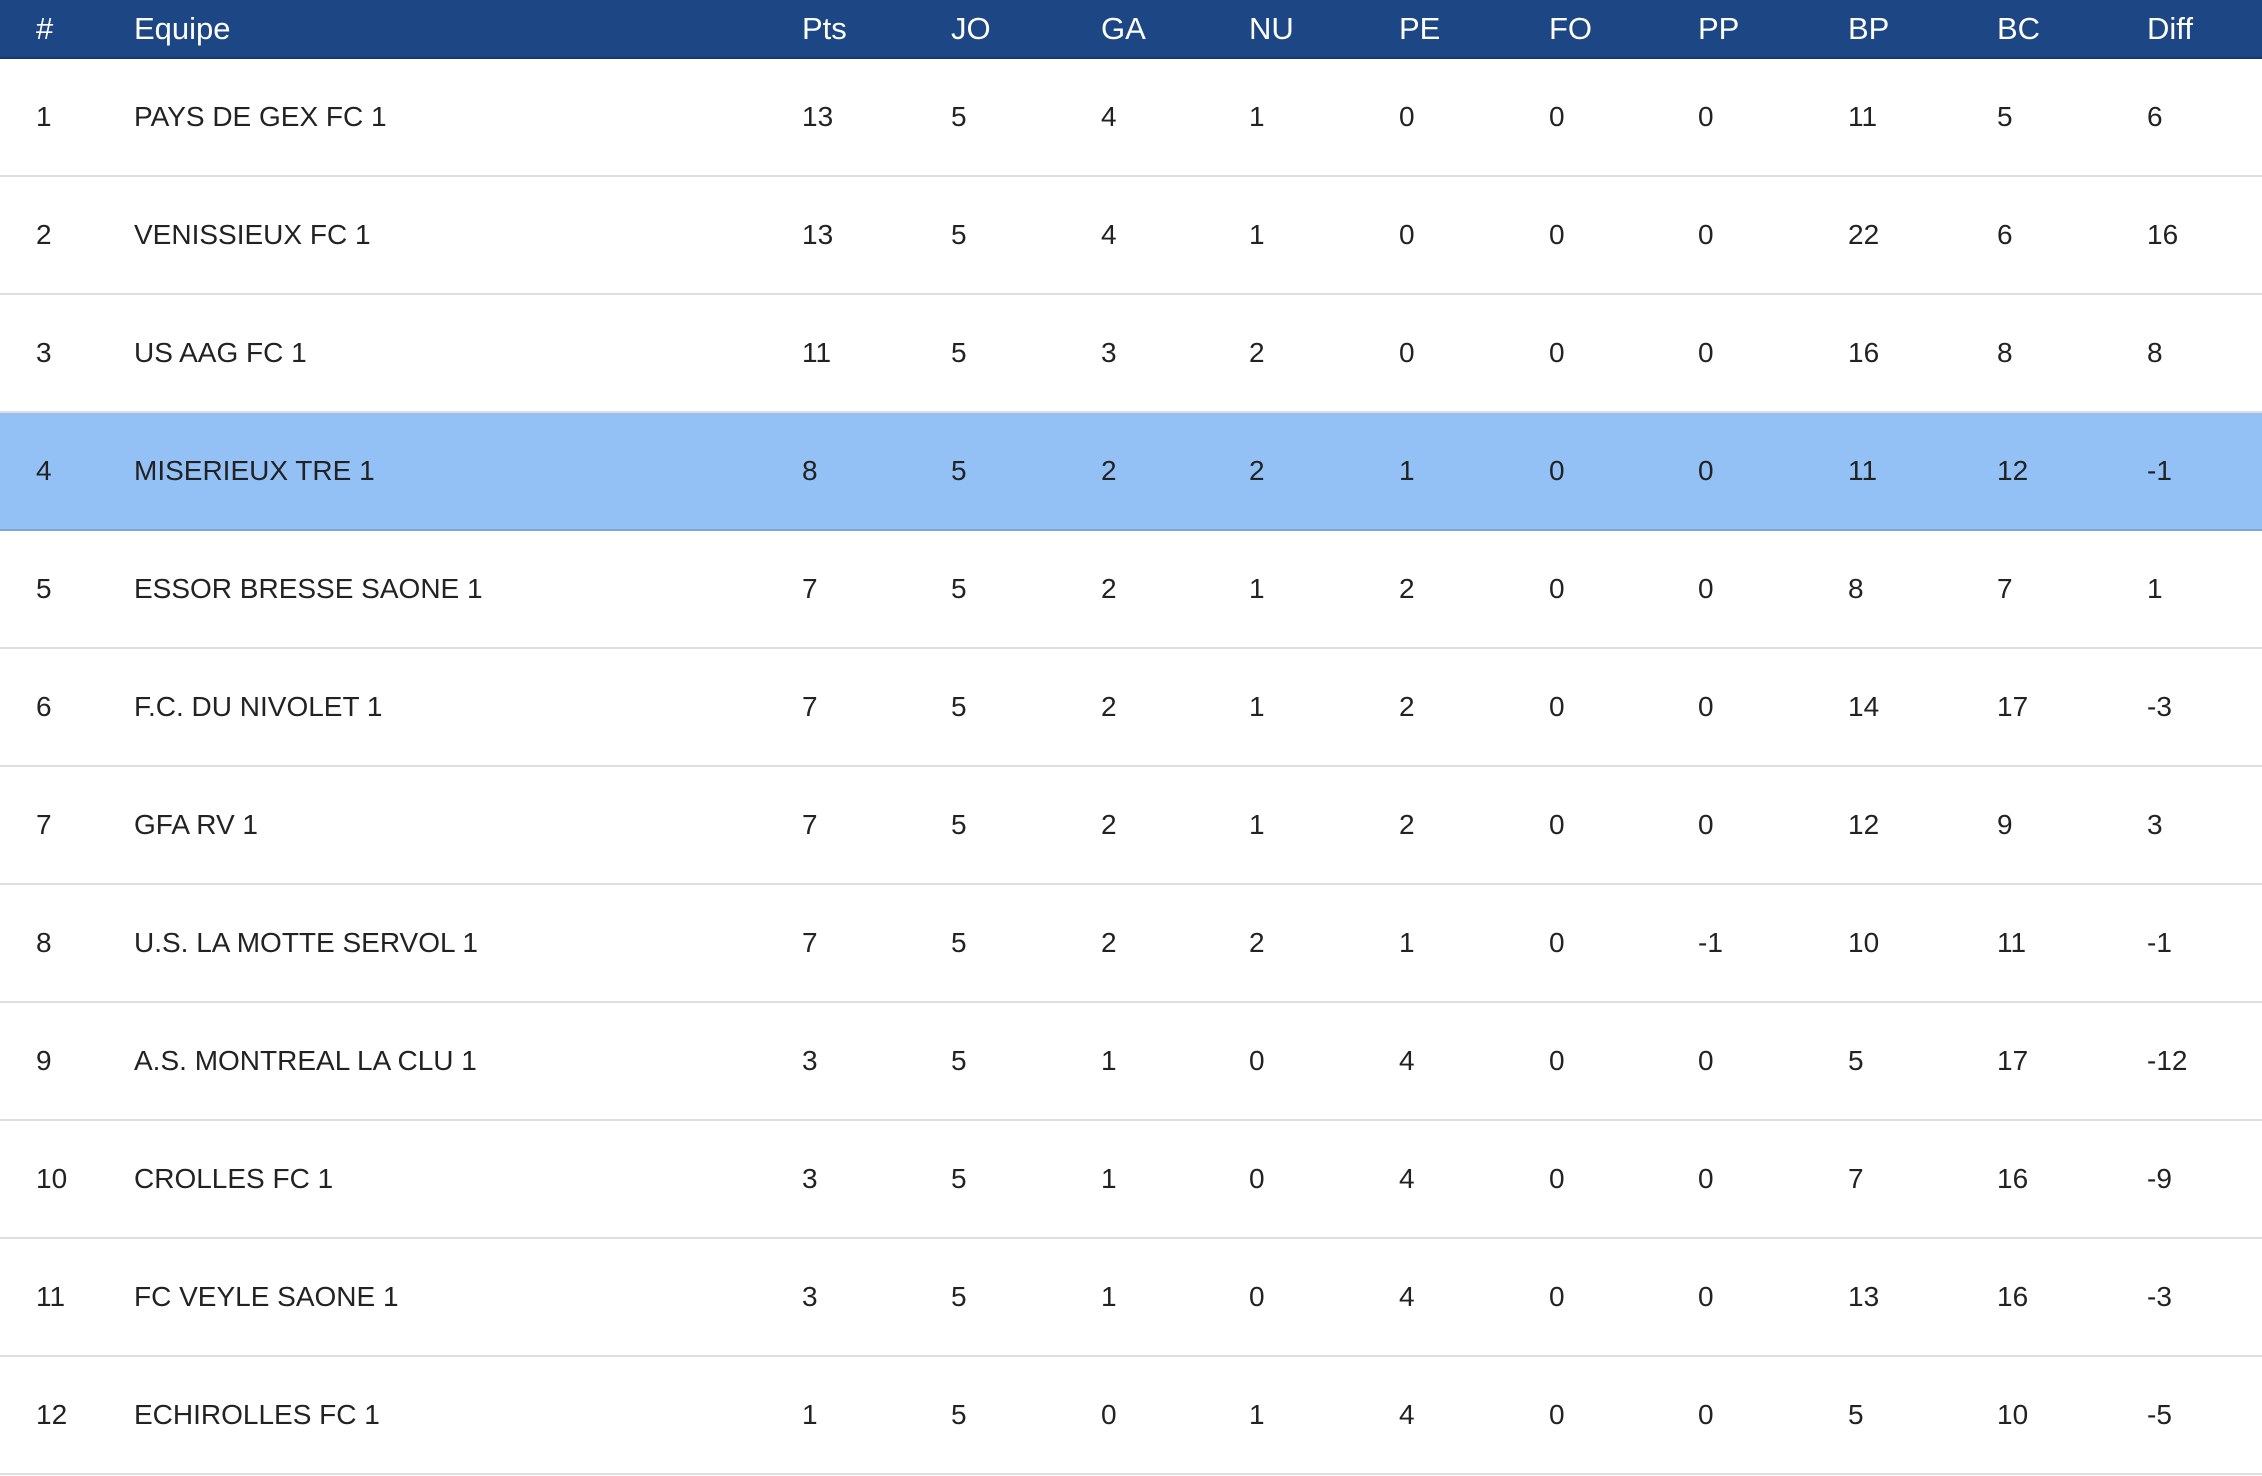 The image size is (2262, 1476). Describe the element at coordinates (308, 588) in the screenshot. I see `team-name: ESSOR BRESSE SAONE 1` at that location.